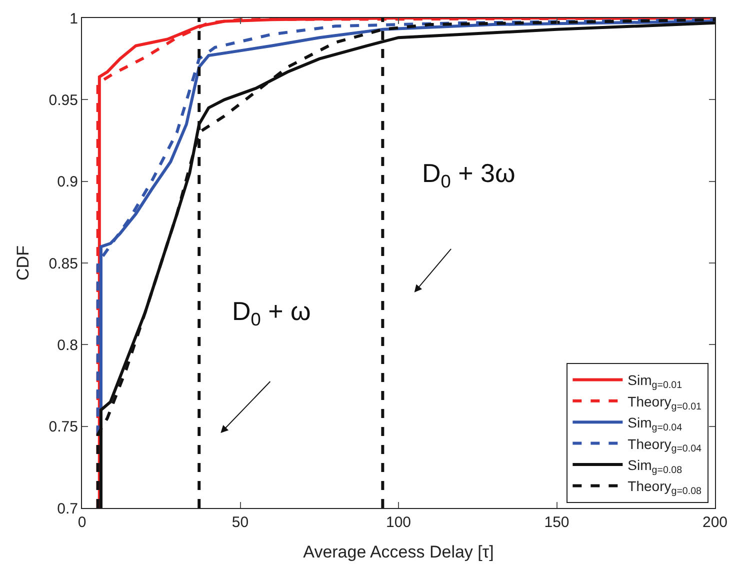 This screenshot has width=738, height=568. Describe the element at coordinates (655, 424) in the screenshot. I see `legend-label: Sim$_{g=0.04}$` at that location.